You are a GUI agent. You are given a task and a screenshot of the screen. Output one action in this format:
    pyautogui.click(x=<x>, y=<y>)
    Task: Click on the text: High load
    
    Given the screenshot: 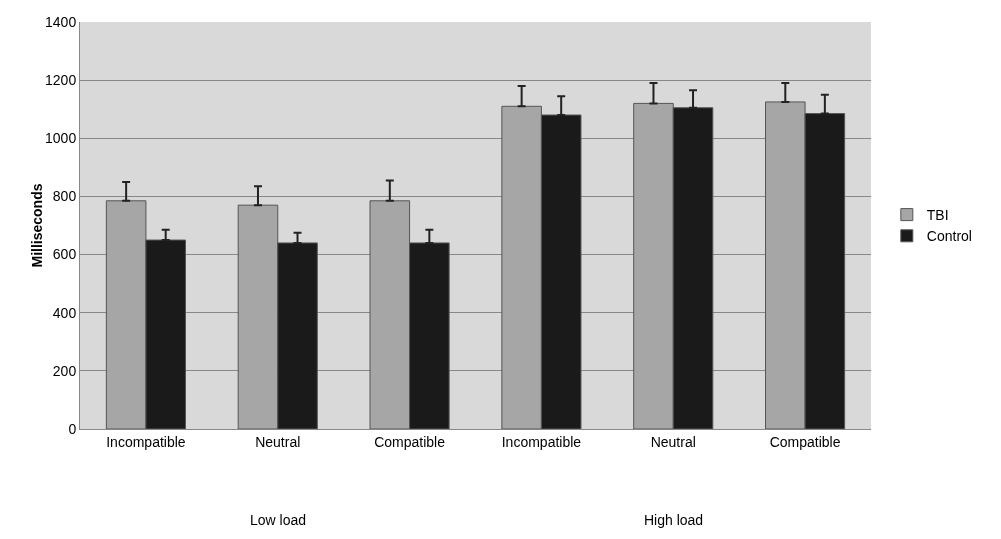 What is the action you would take?
    pyautogui.click(x=674, y=520)
    